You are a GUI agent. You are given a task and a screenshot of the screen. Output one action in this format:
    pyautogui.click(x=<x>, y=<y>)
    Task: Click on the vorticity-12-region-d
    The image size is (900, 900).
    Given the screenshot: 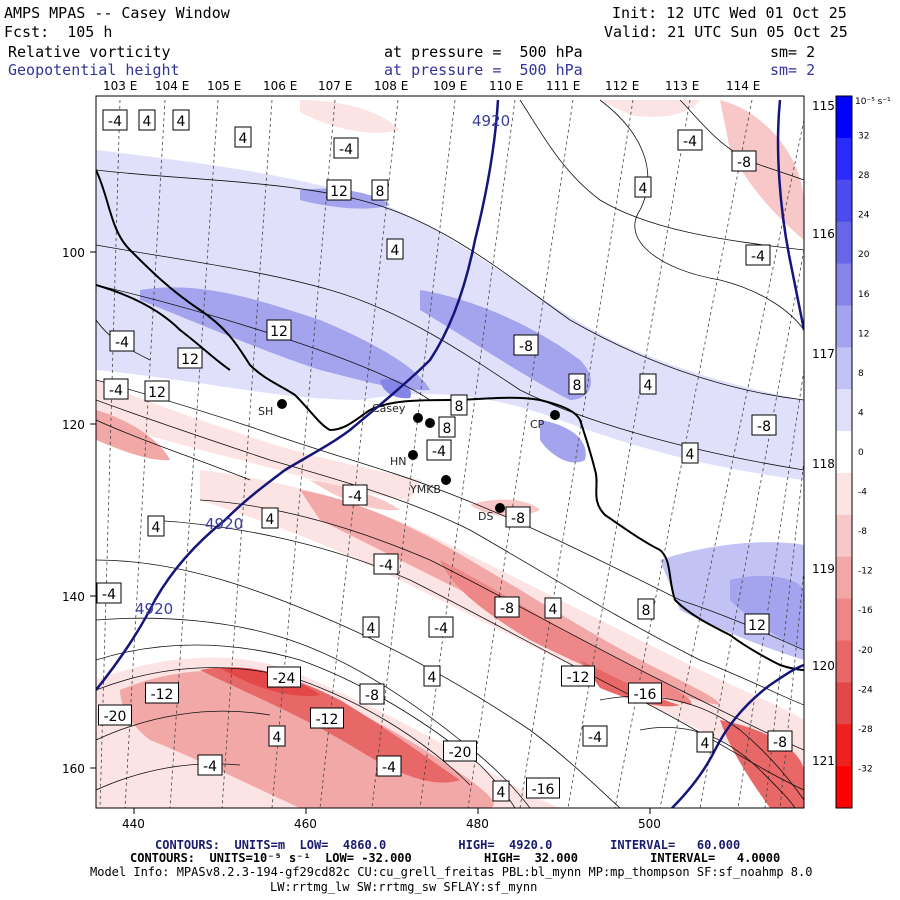 What is the action you would take?
    pyautogui.click(x=563, y=441)
    